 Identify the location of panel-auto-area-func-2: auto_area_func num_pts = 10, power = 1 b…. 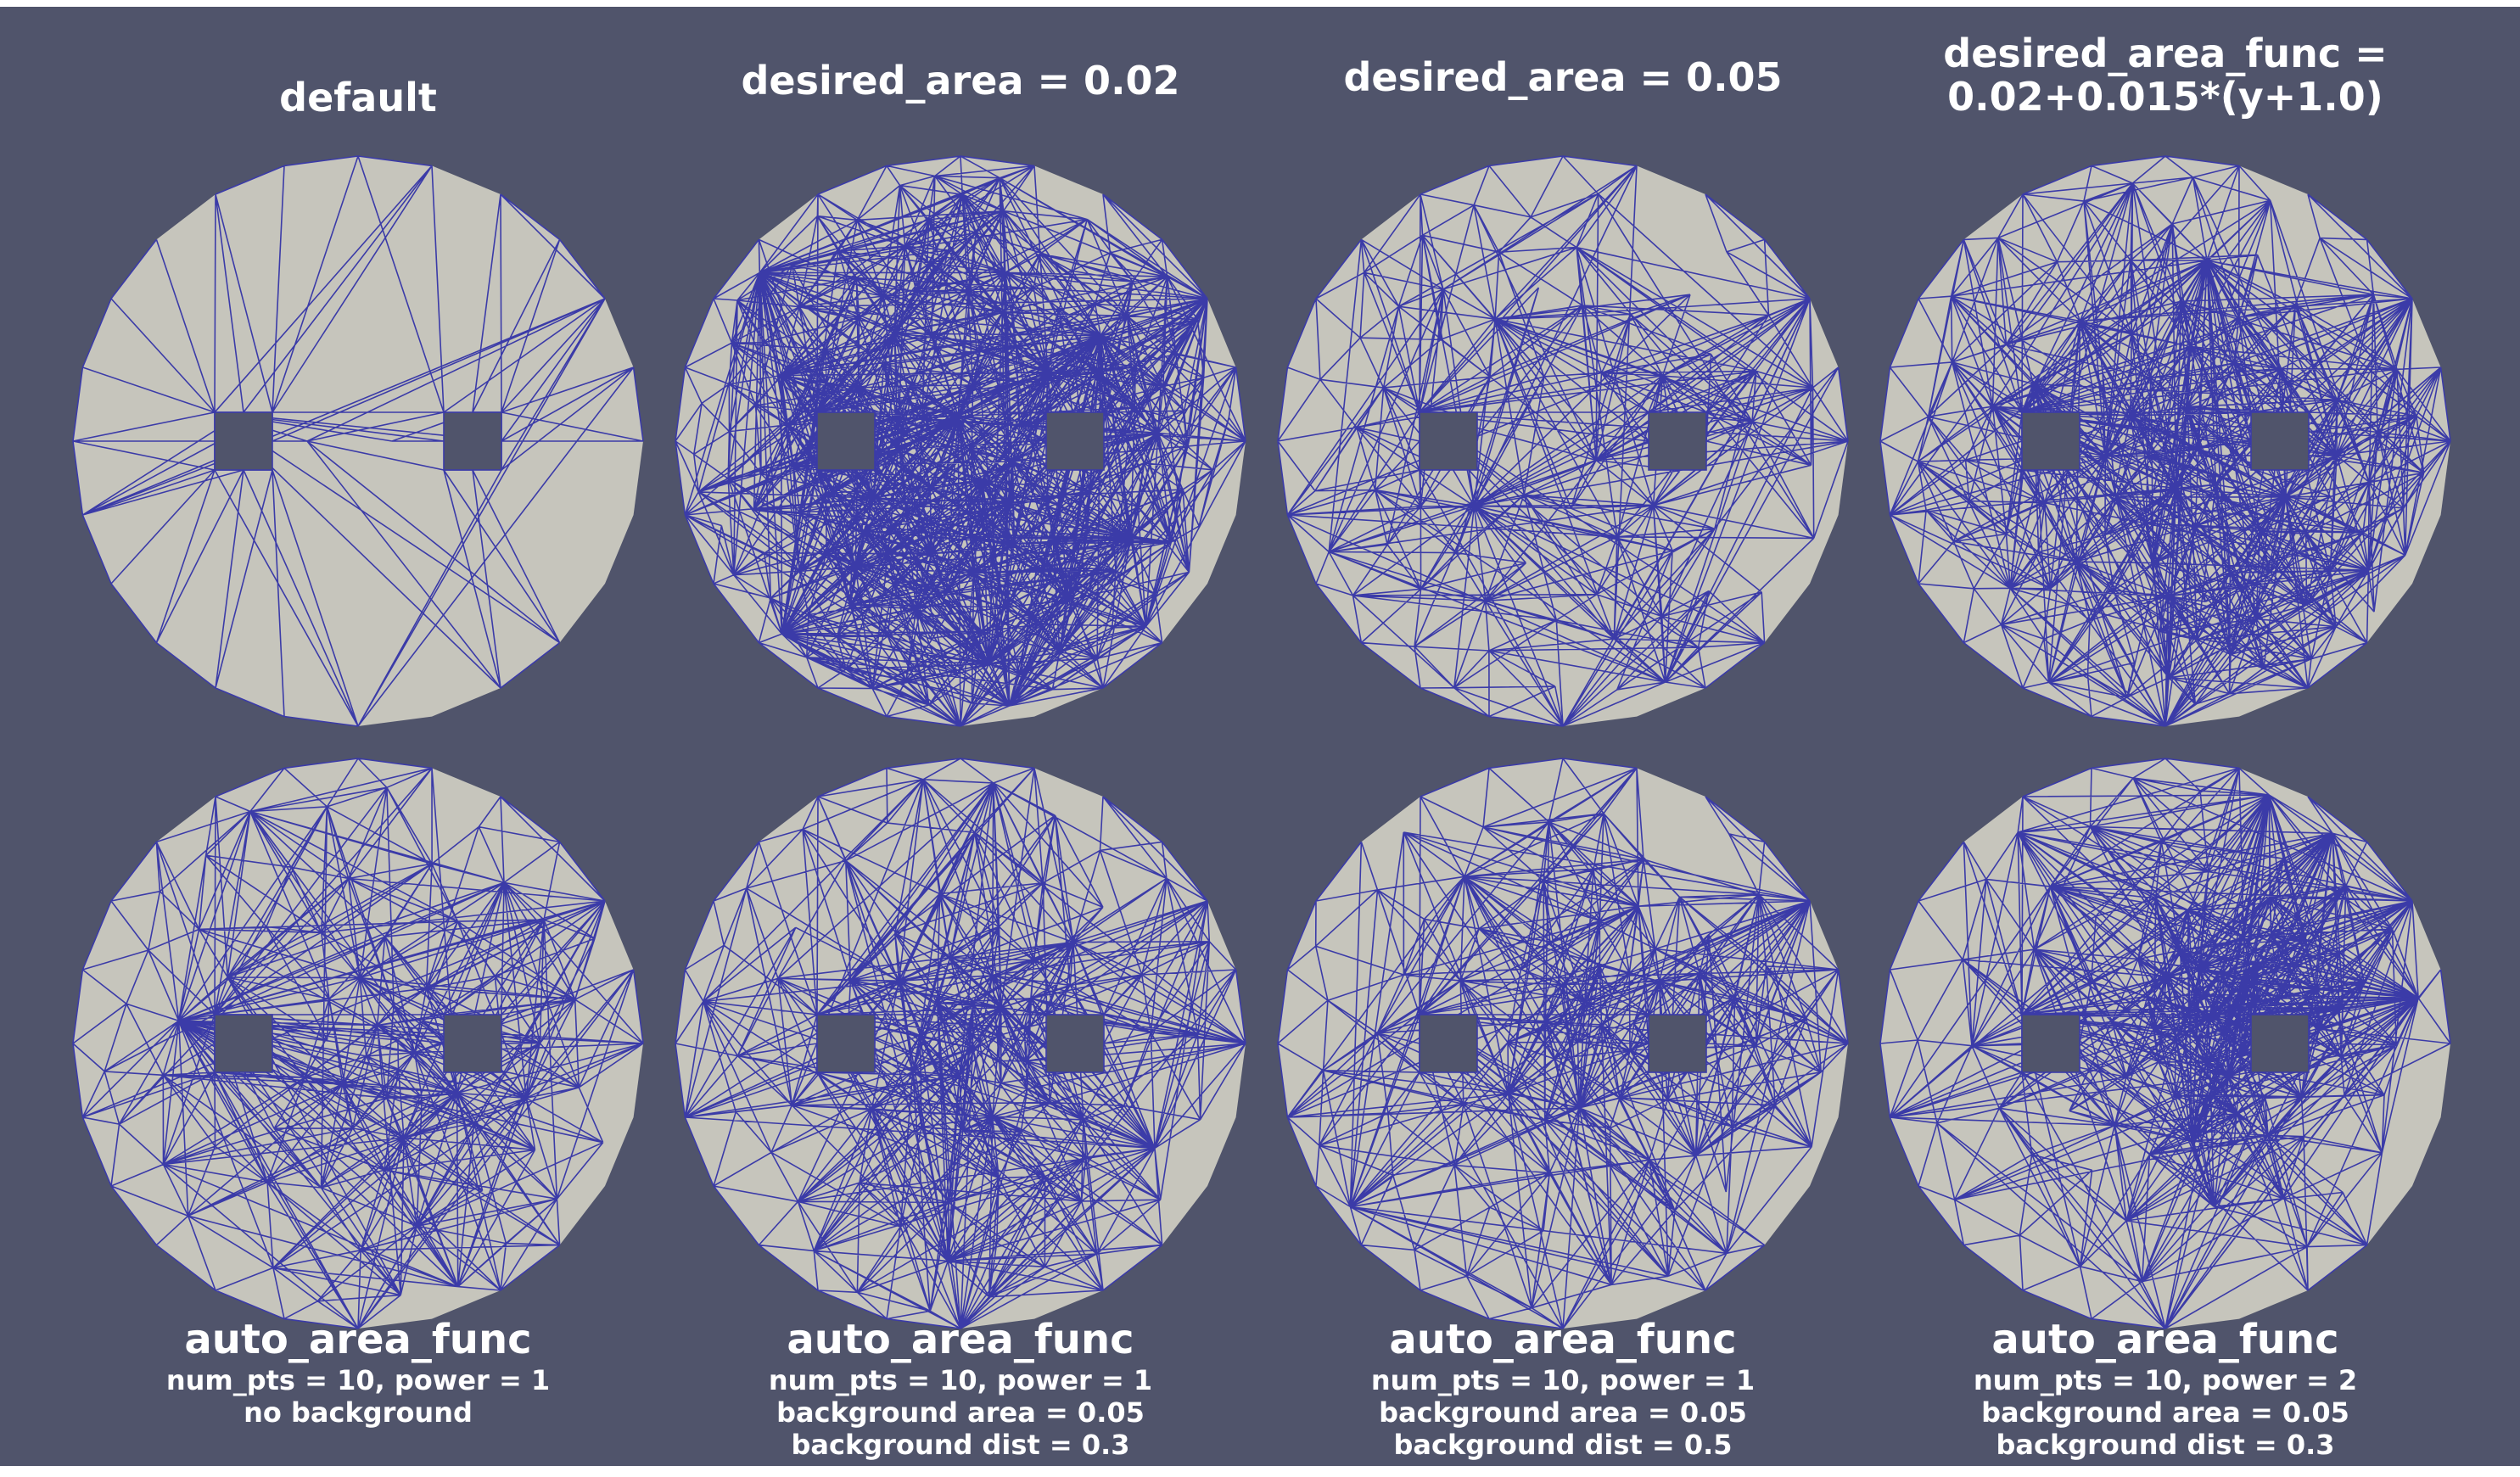
(960, 1110).